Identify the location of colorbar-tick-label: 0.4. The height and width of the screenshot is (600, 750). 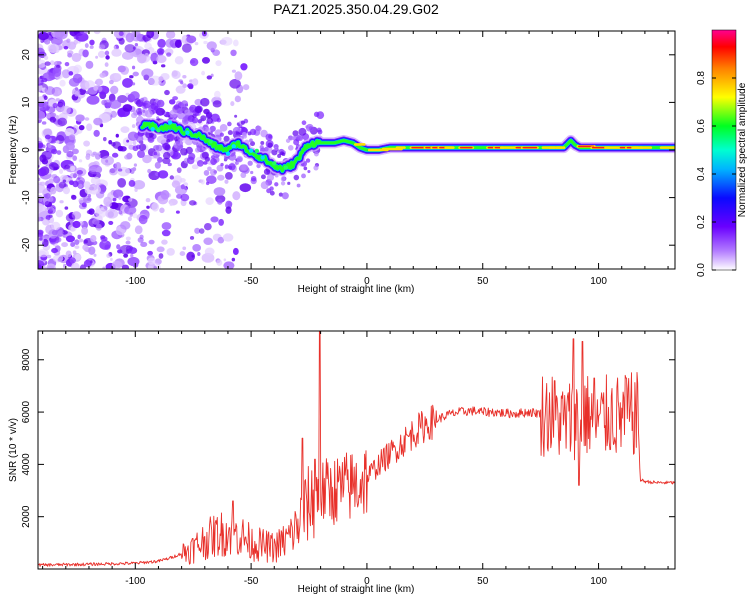
(701, 174).